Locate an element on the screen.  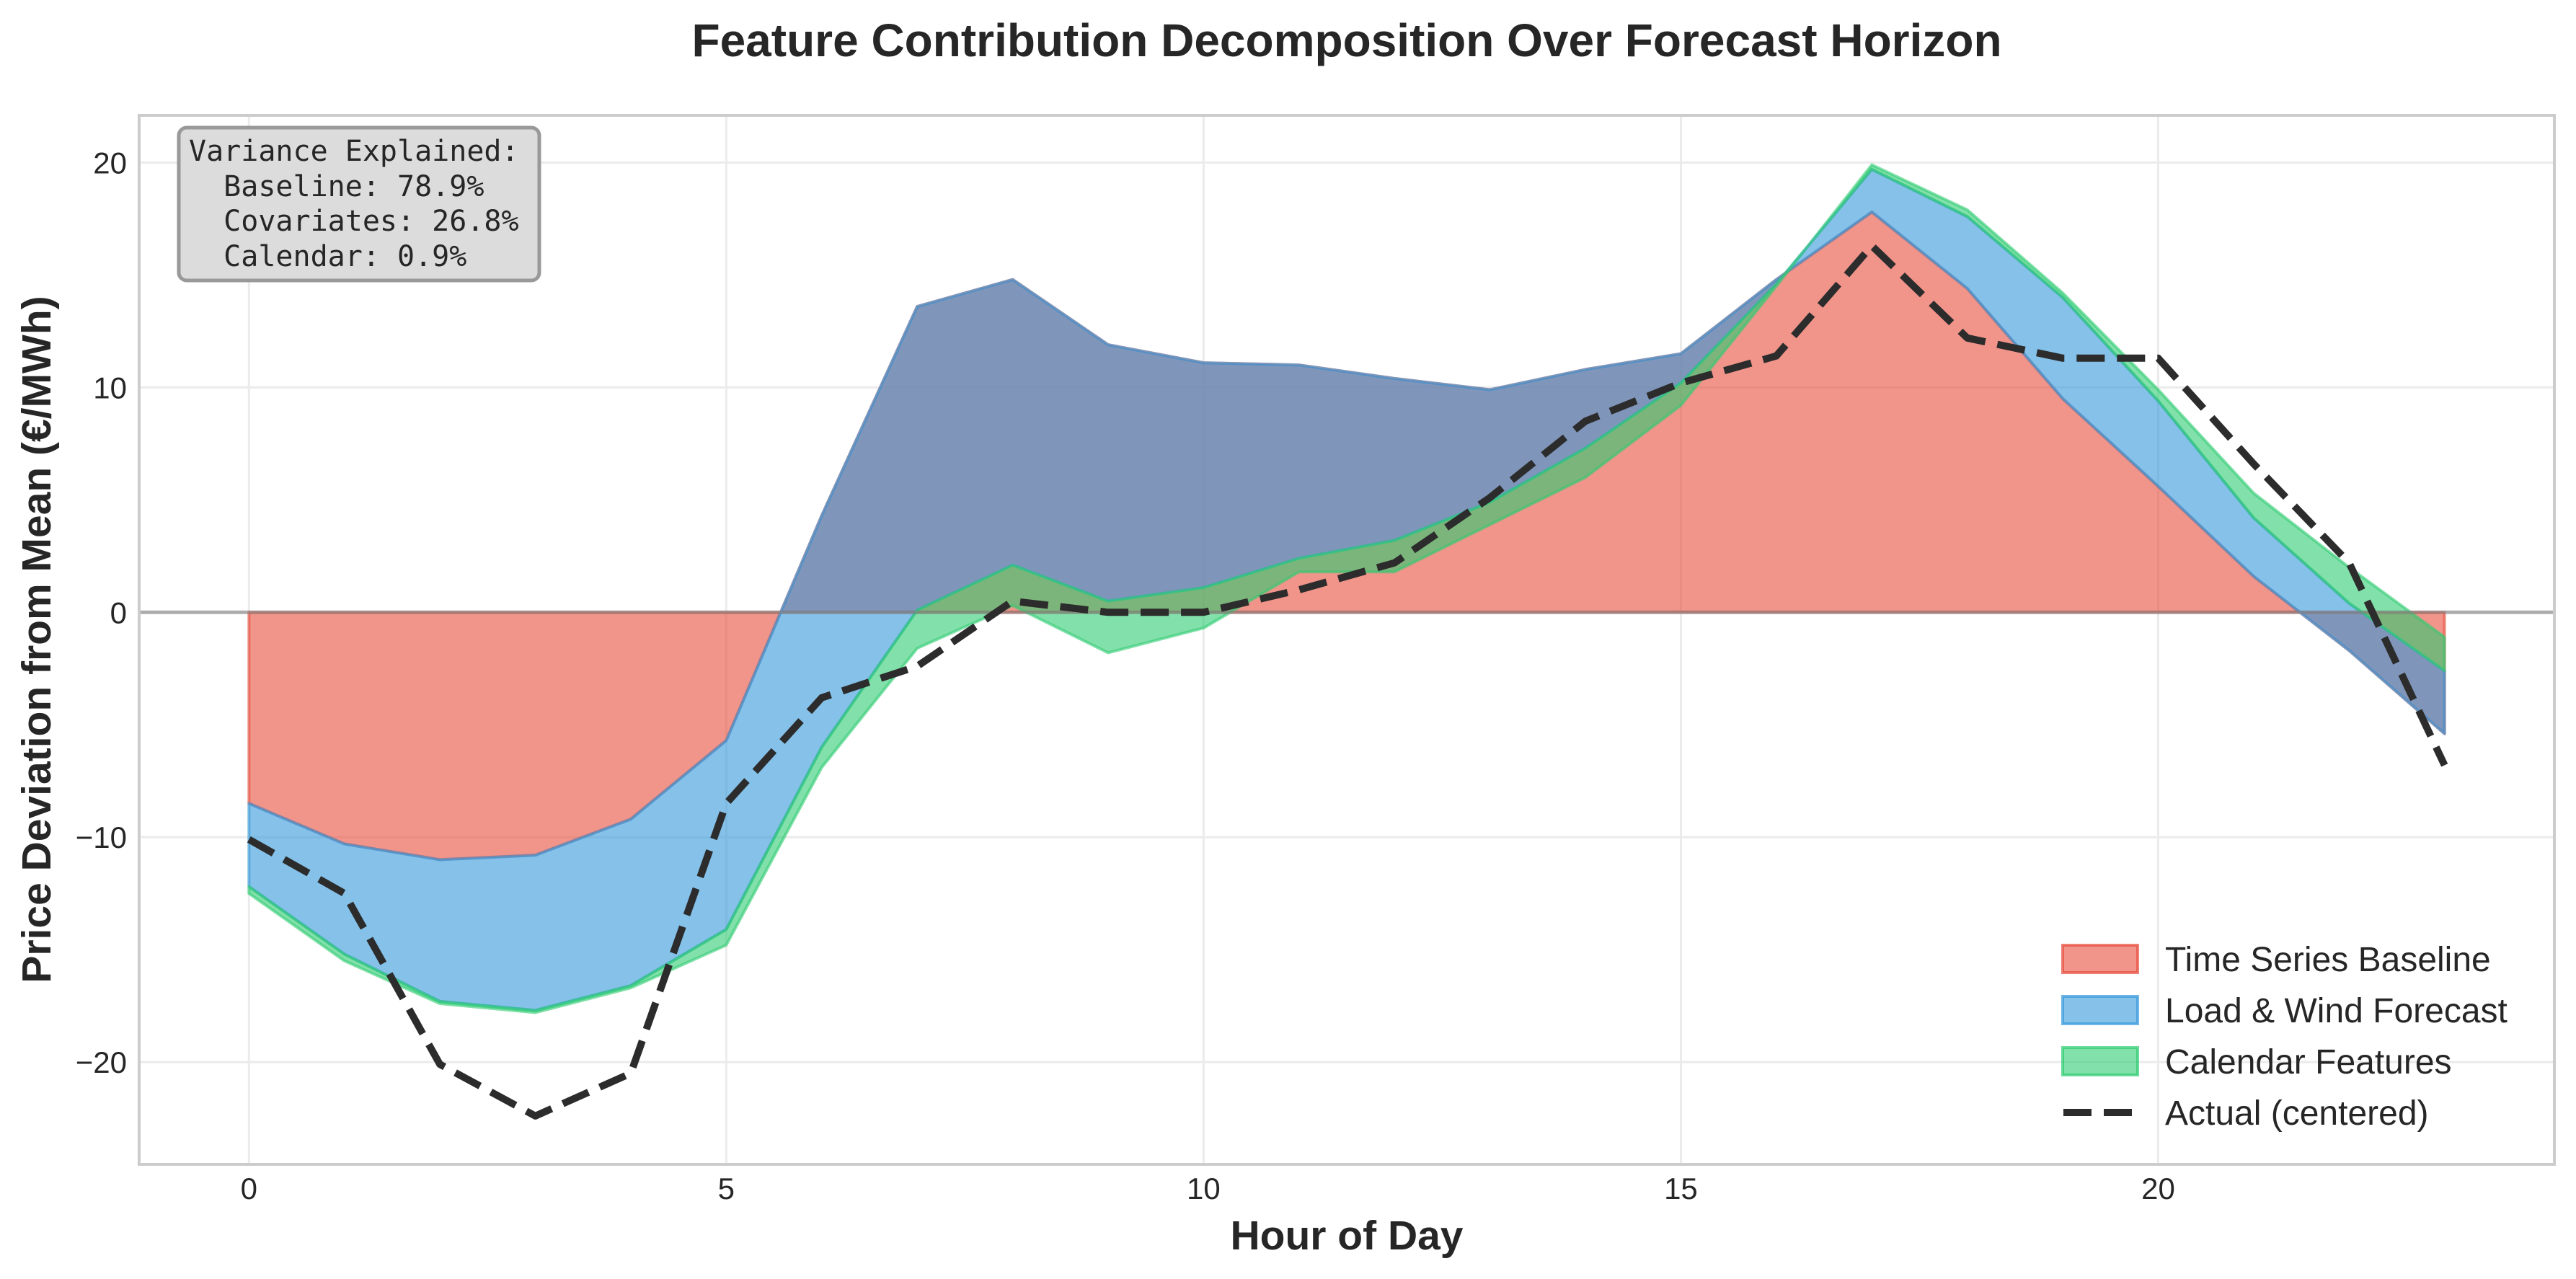
y-axis-label: Price Deviation from Mean (€/MWh) is located at coordinates (37, 639).